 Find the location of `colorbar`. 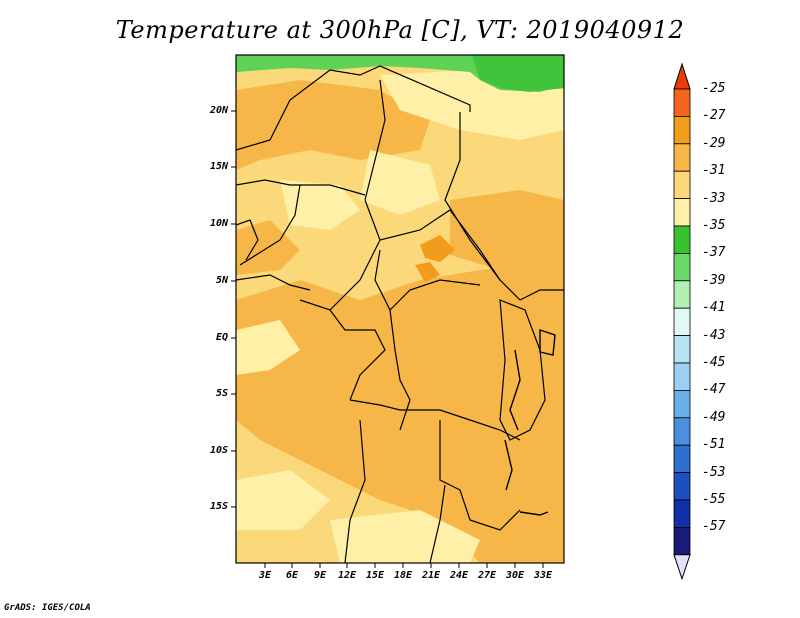

colorbar is located at coordinates (682, 321).